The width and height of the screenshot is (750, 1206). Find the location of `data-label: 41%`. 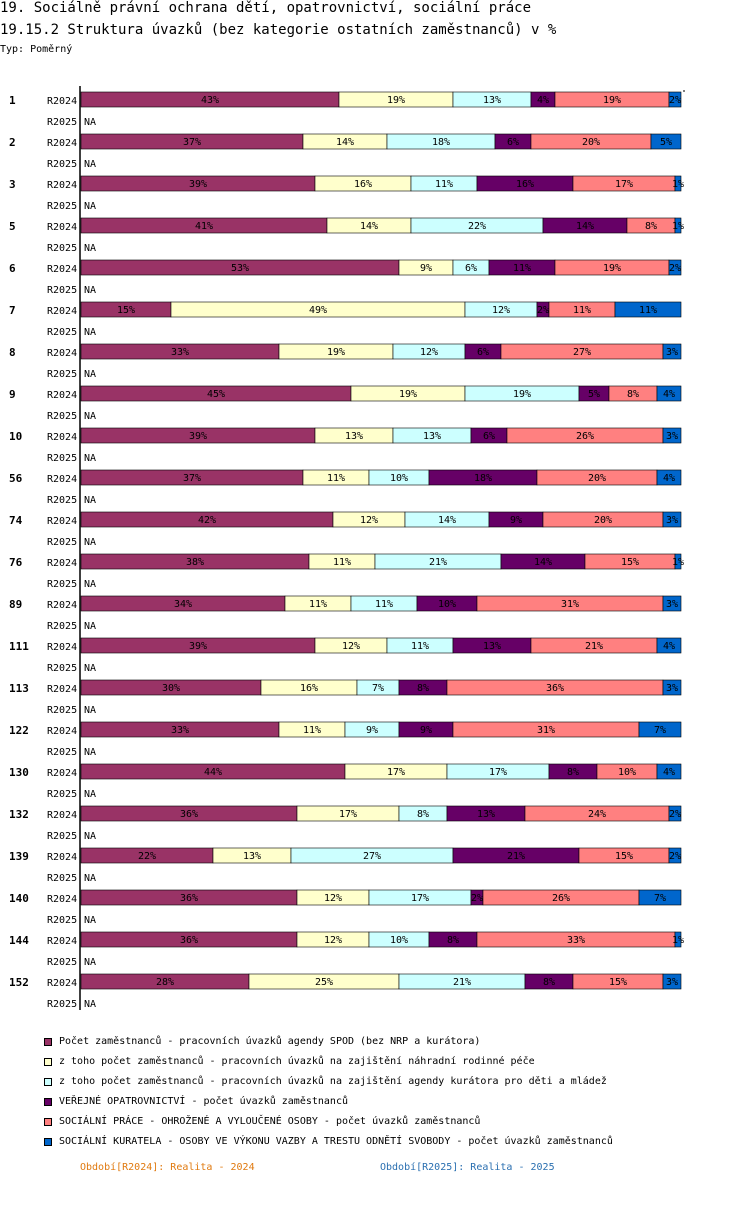

data-label: 41% is located at coordinates (204, 226).